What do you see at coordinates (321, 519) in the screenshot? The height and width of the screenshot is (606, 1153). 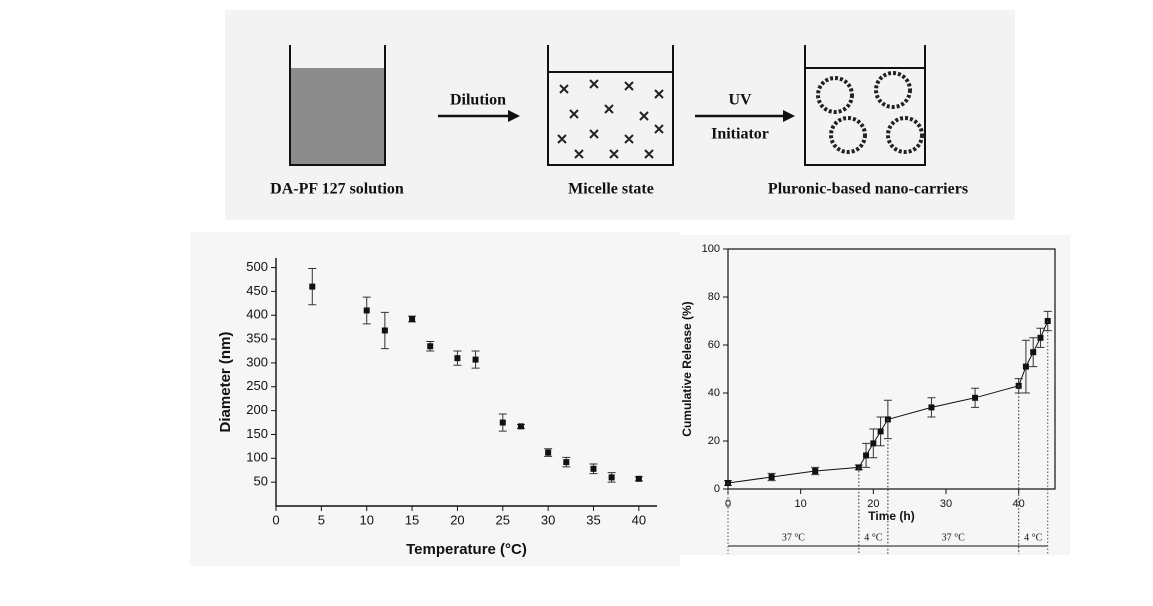 I see `x-tick-label: 5` at bounding box center [321, 519].